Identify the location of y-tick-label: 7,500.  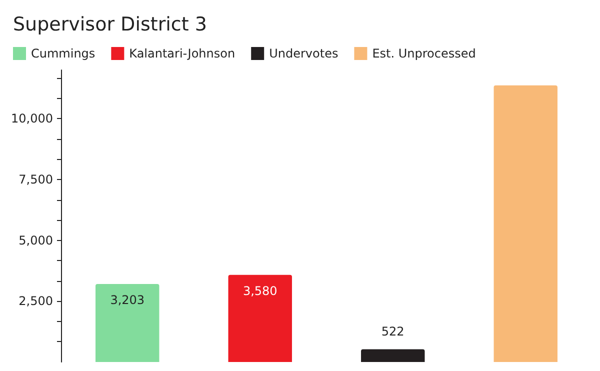
(35, 179).